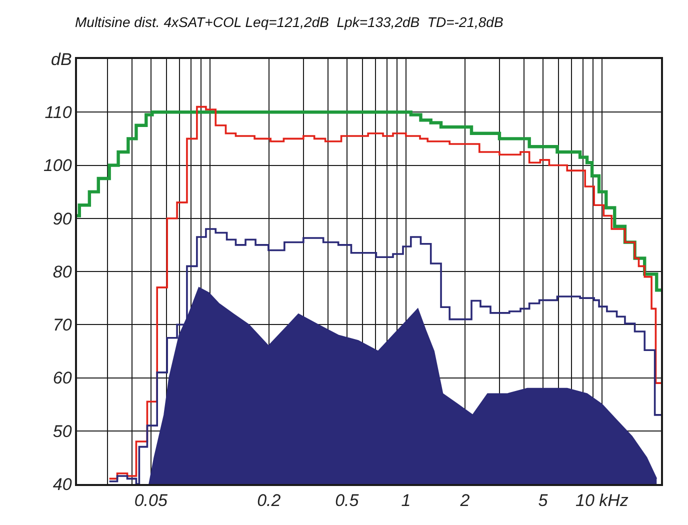 This screenshot has height=525, width=688. Describe the element at coordinates (347, 500) in the screenshot. I see `x-tick-label: 0.5` at that location.